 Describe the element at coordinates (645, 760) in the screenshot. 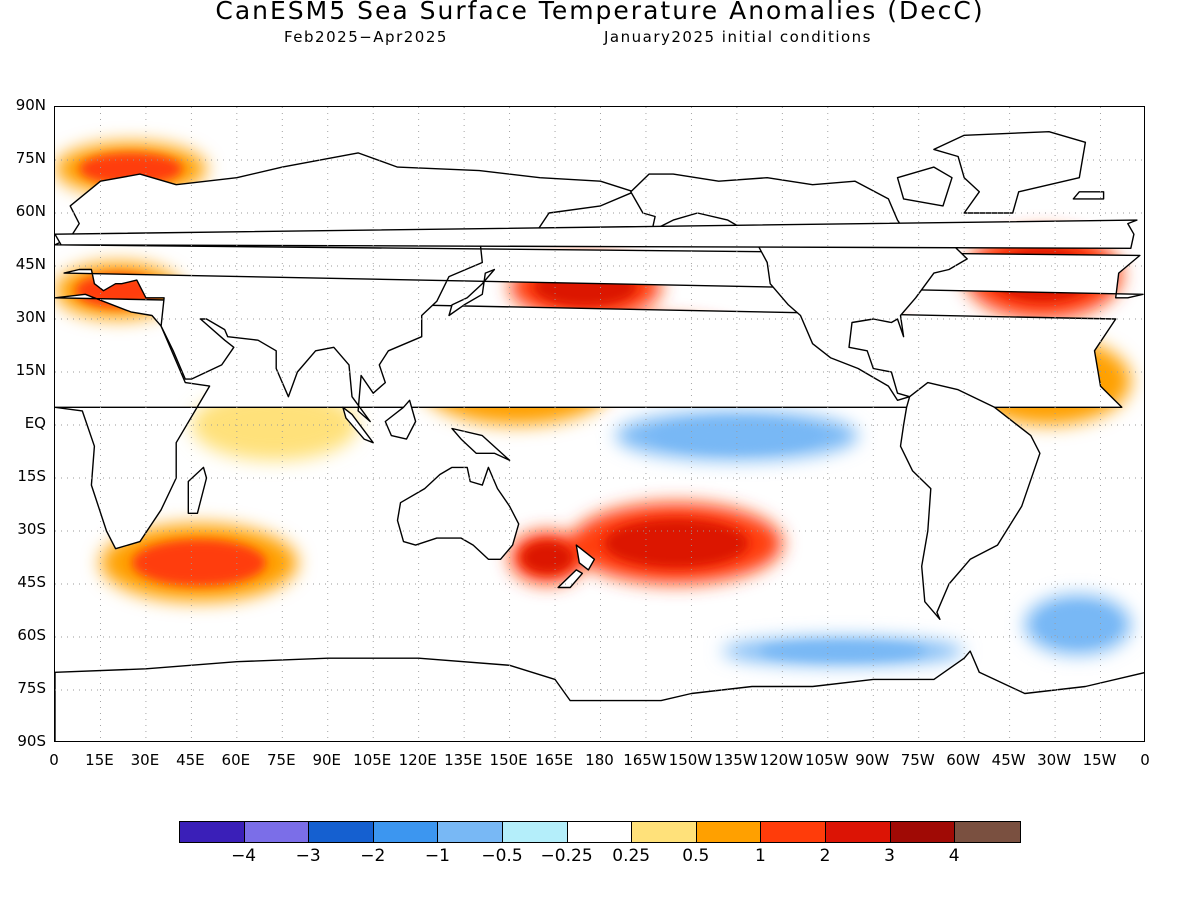

I see `lon-label: 165W` at that location.